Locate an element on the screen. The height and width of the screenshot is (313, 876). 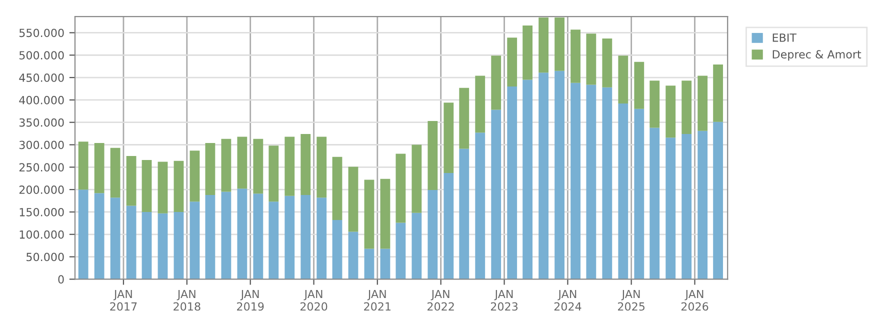
x-tick-label: JAN 2022 is located at coordinates (441, 300).